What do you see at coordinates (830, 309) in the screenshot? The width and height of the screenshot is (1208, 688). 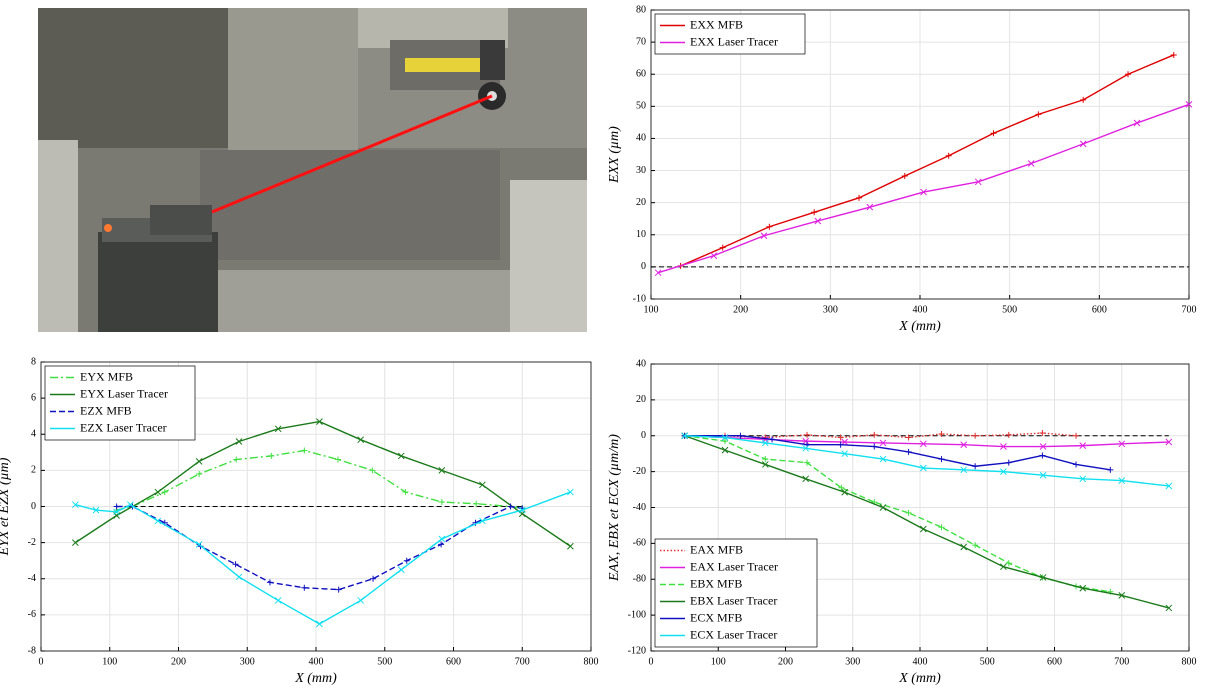 I see `x-tick-label: 300` at bounding box center [830, 309].